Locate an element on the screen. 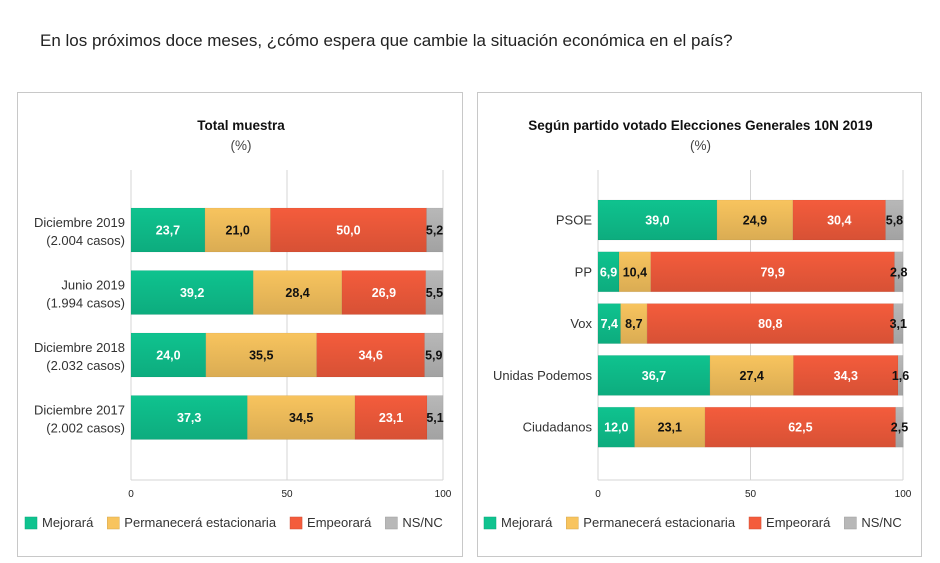  category-label: (2.032 casos) is located at coordinates (85, 365).